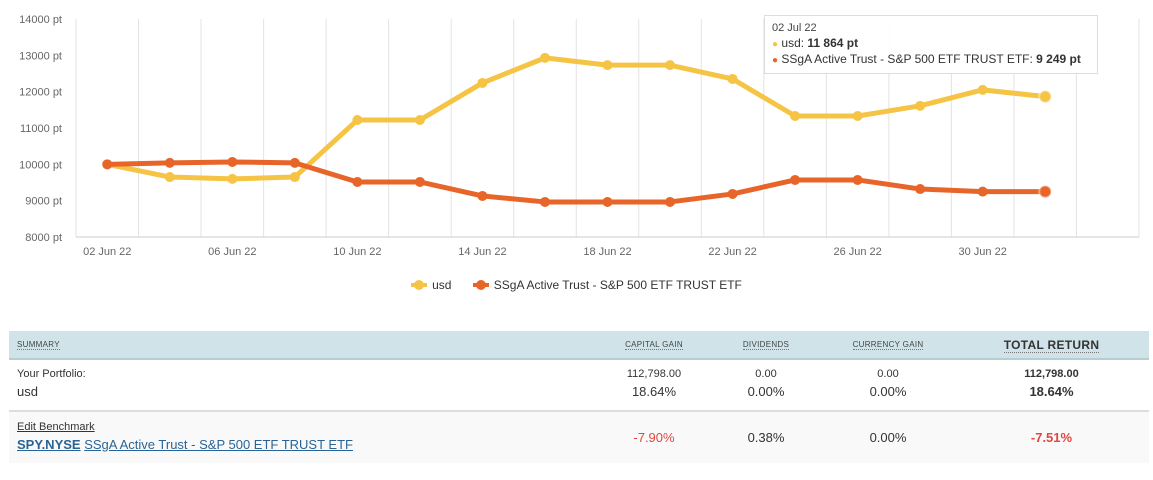 This screenshot has height=480, width=1153. What do you see at coordinates (56, 426) in the screenshot?
I see `edit-benchmark-link: Edit Benchmark` at bounding box center [56, 426].